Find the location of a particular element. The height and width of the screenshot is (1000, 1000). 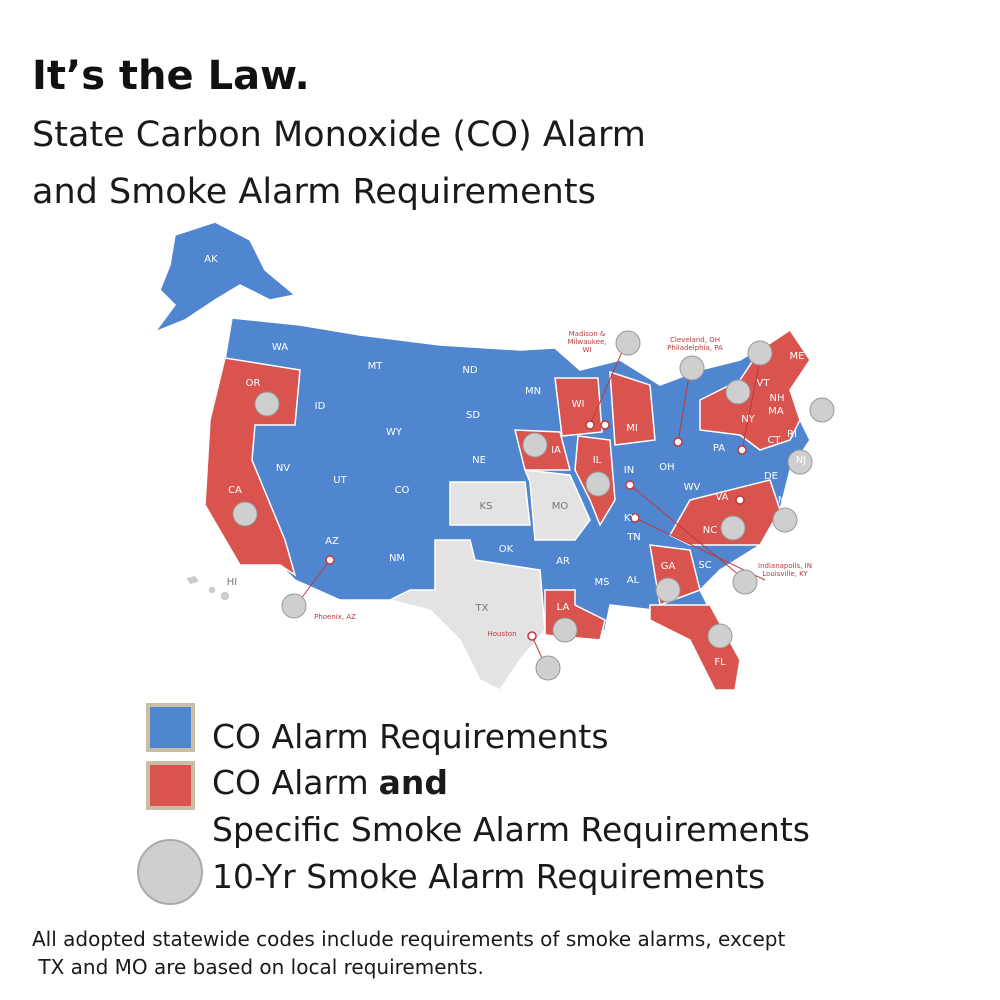

state-label: AZ is located at coordinates (332, 541).